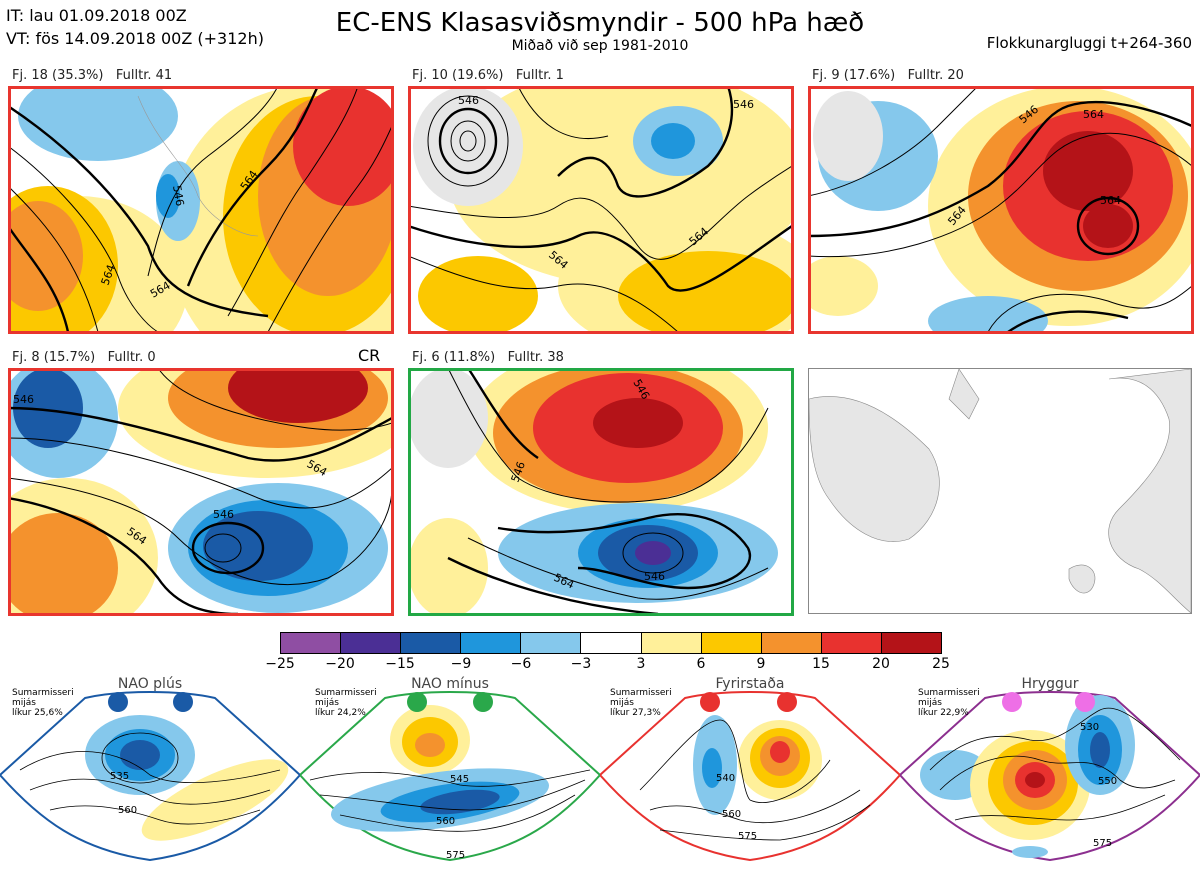 Image resolution: width=1200 pixels, height=874 pixels. What do you see at coordinates (750, 684) in the screenshot?
I see `regime-name: Fyrirstaða` at bounding box center [750, 684].